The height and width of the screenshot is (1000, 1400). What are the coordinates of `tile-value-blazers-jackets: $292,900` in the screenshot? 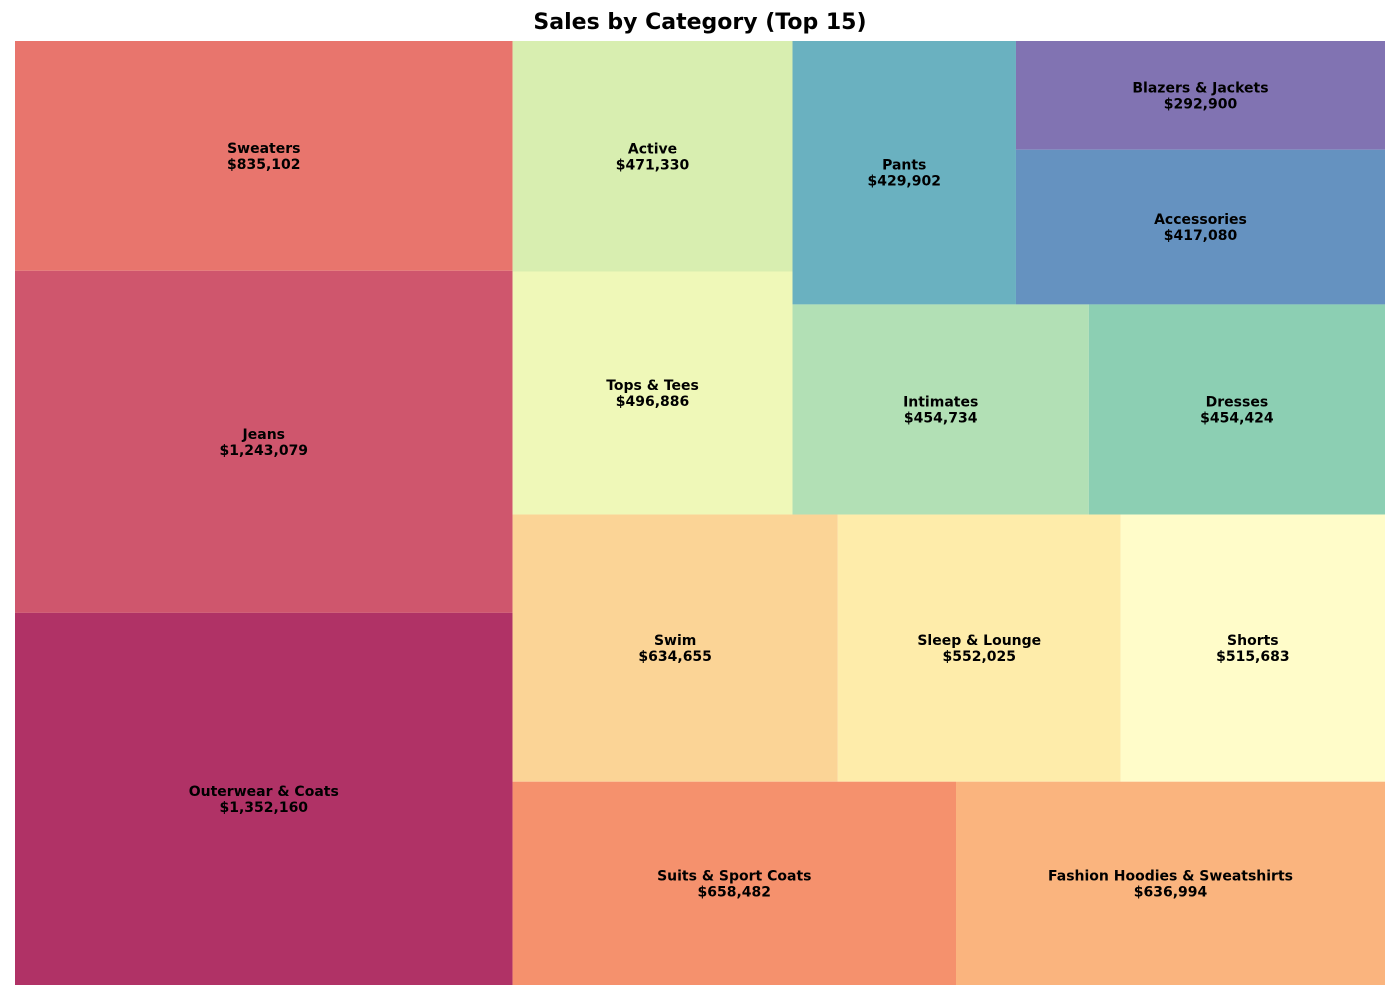 It's located at (1201, 104).